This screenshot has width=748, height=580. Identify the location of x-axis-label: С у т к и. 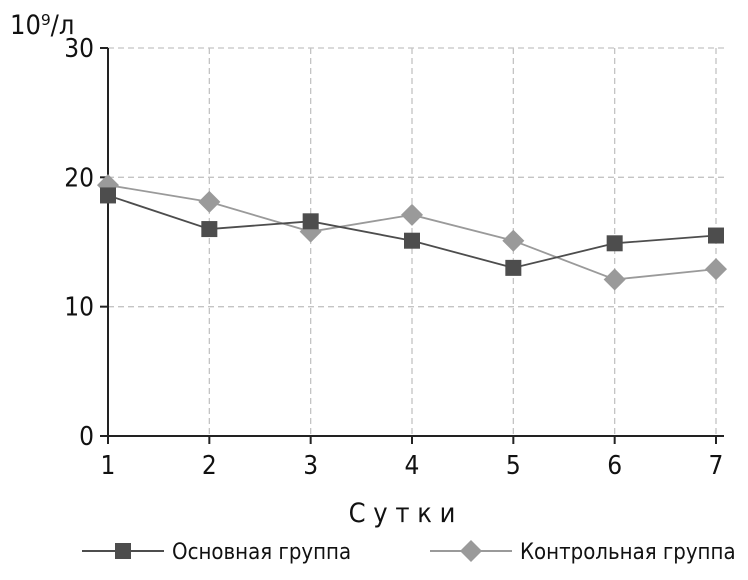
(402, 513).